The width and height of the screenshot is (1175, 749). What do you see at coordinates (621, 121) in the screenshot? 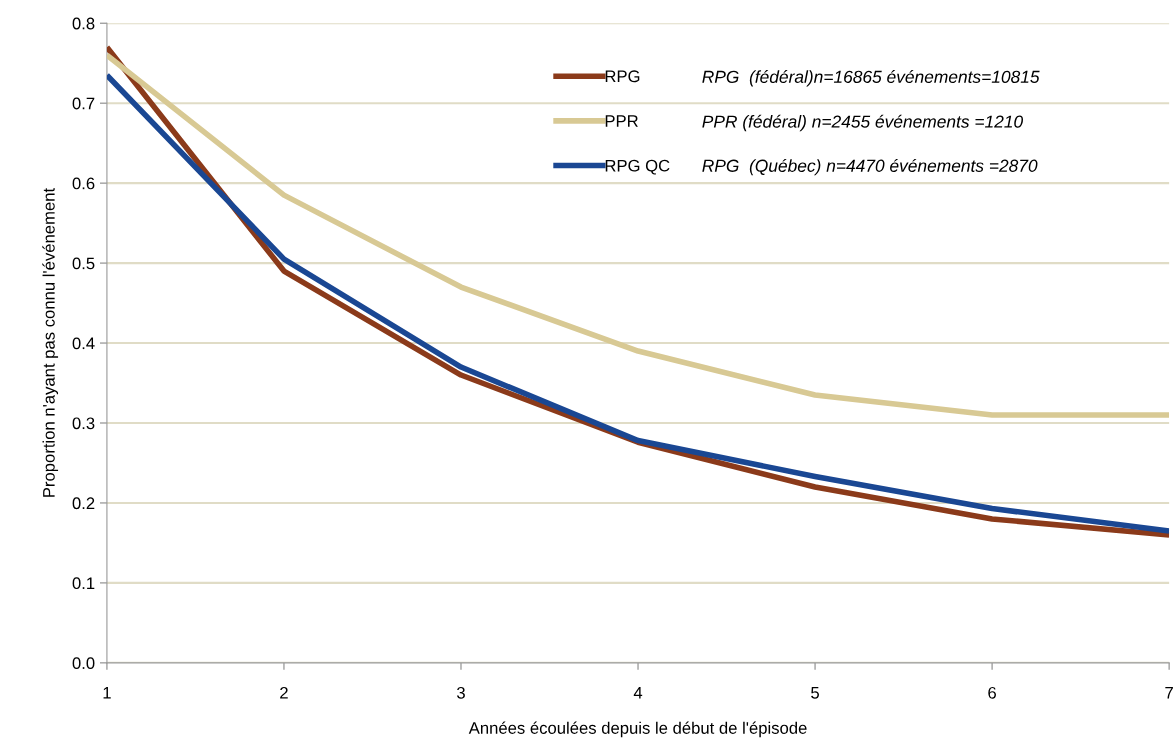
I see `legend-label: PPR` at bounding box center [621, 121].